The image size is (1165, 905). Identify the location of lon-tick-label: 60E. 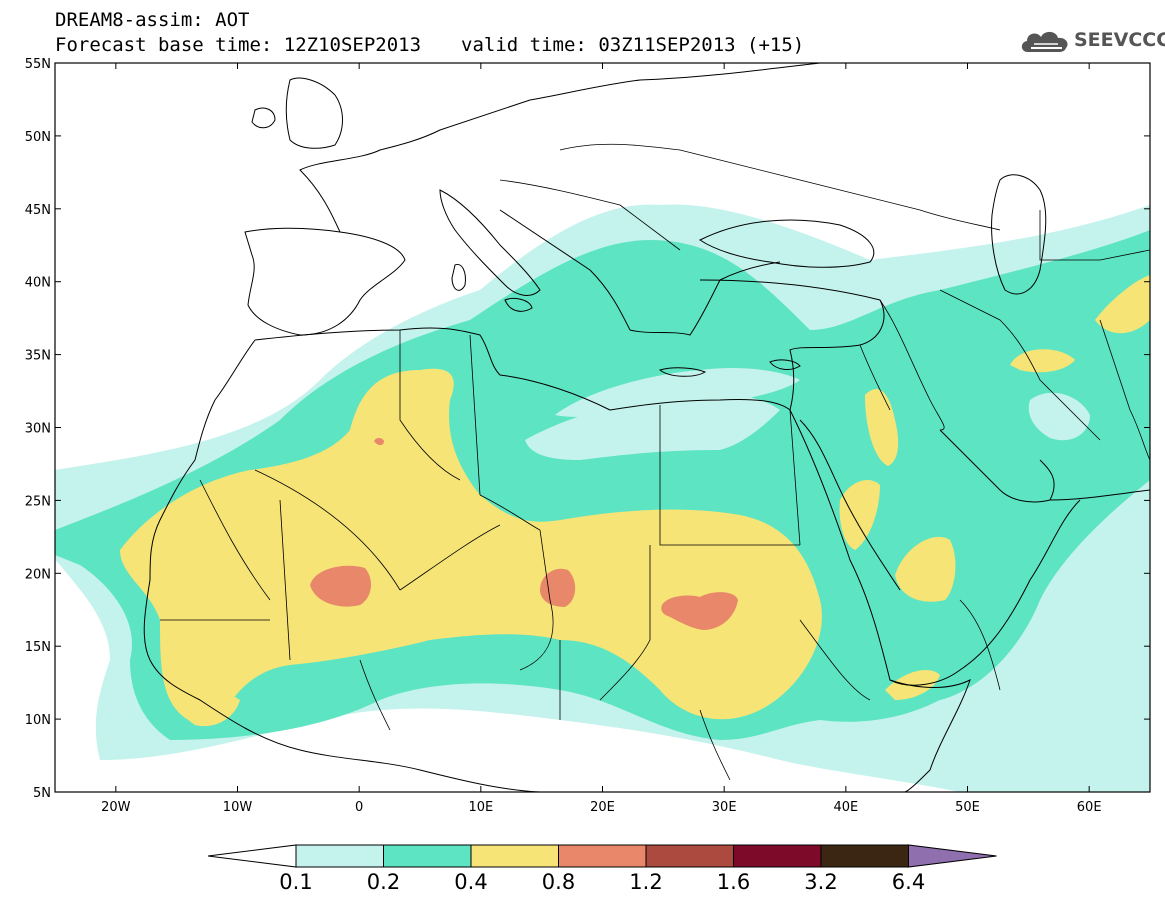
(1089, 807).